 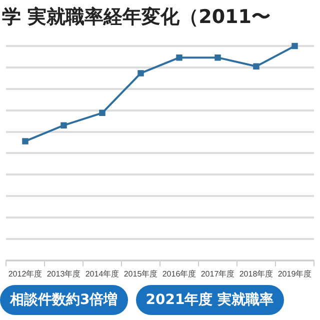 What do you see at coordinates (64, 300) in the screenshot?
I see `text: 相談件数約3倍増` at bounding box center [64, 300].